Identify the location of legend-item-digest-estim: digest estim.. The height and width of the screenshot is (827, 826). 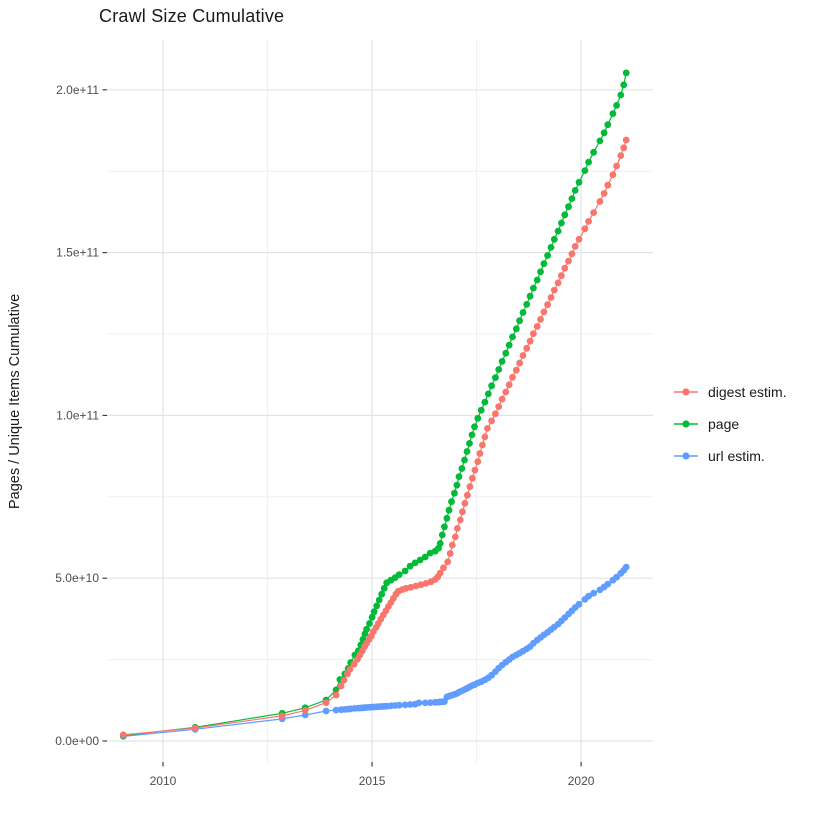
(730, 392).